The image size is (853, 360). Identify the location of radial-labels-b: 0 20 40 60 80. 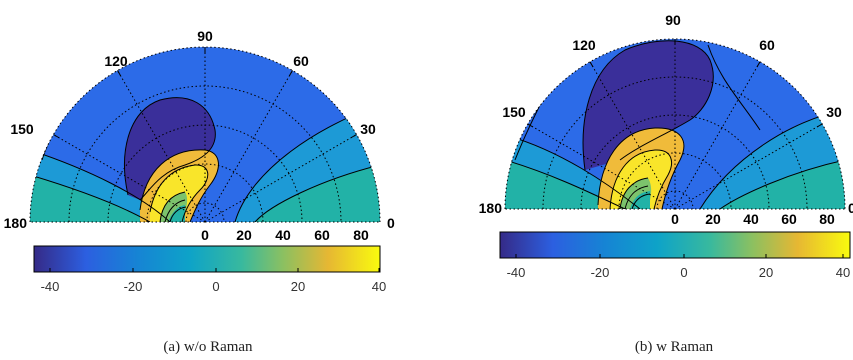
(753, 219).